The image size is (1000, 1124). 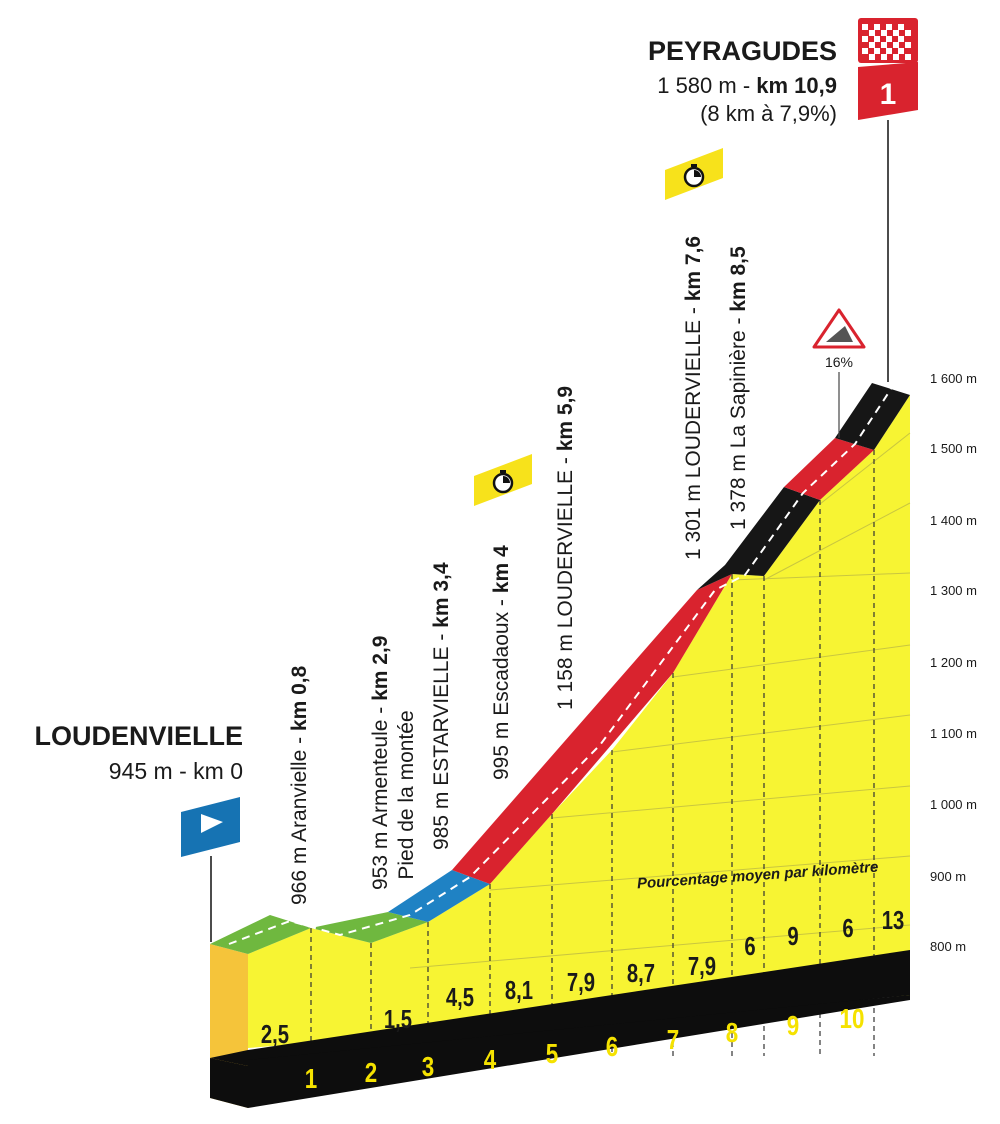 I want to click on profile-base-front-lower, so click(x=579, y=1051).